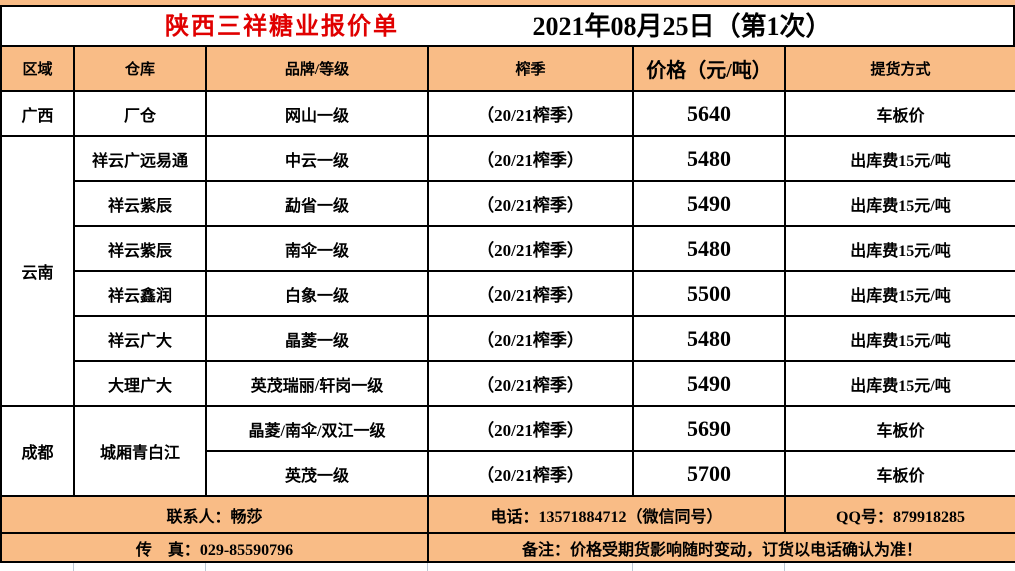 Image resolution: width=1015 pixels, height=571 pixels. Describe the element at coordinates (140, 158) in the screenshot. I see `warehouse-cell: 祥云广远易通` at that location.